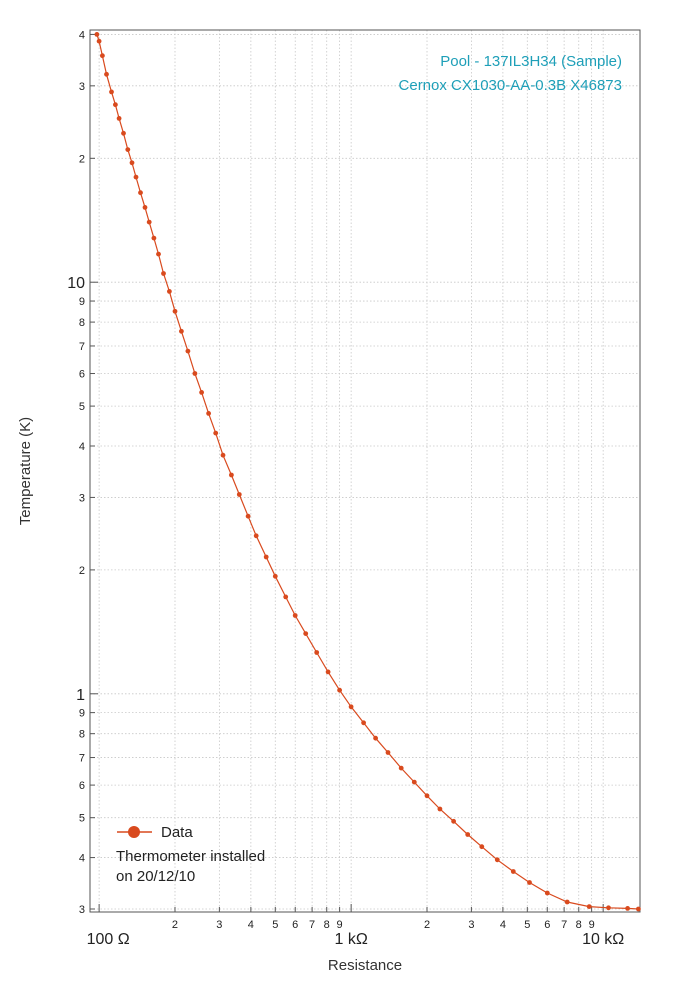  What do you see at coordinates (134, 832) in the screenshot?
I see `legend-marker-swatch` at bounding box center [134, 832].